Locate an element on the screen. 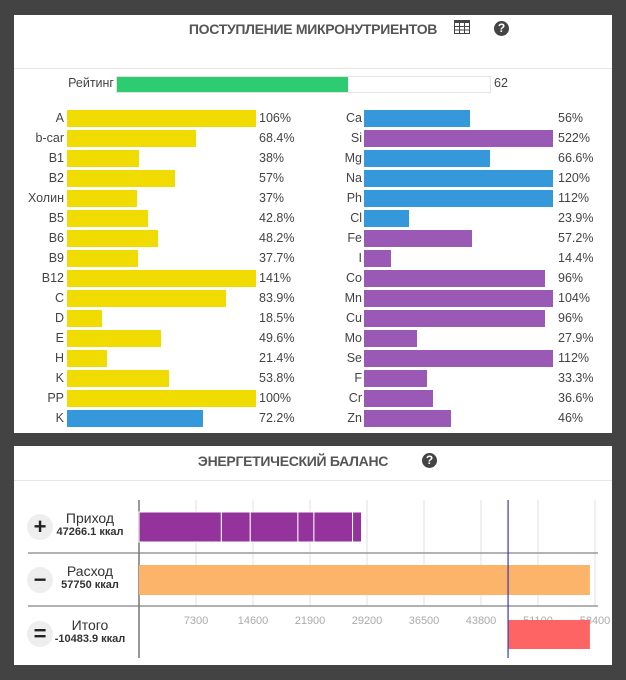 This screenshot has height=680, width=626. nutrient-value: 23.9% is located at coordinates (576, 218).